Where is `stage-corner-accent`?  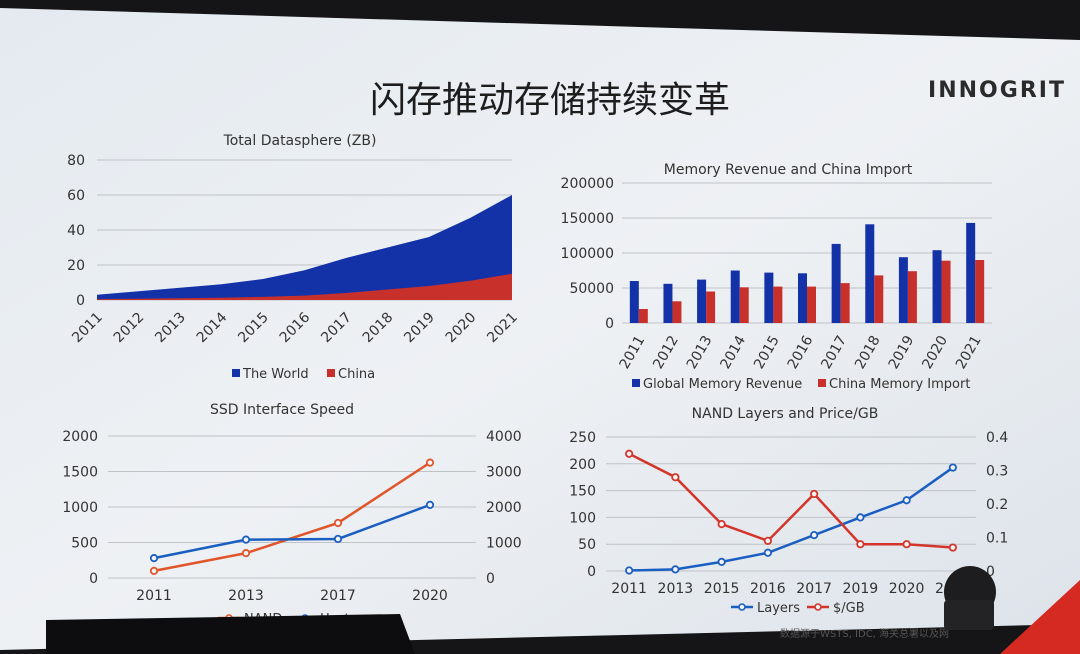 stage-corner-accent is located at coordinates (1040, 617).